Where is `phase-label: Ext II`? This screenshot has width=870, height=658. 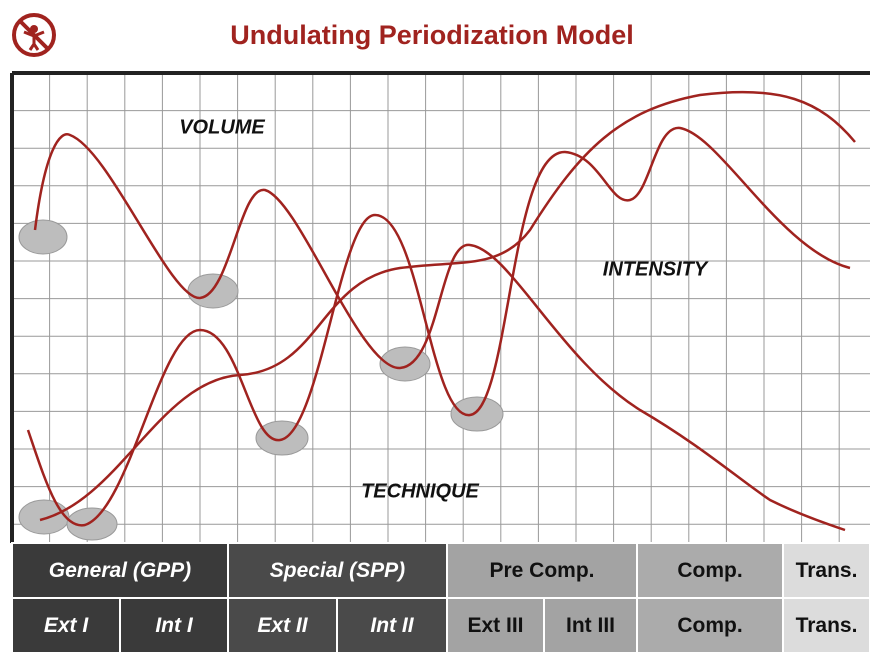
phase-label: Ext II is located at coordinates (282, 625).